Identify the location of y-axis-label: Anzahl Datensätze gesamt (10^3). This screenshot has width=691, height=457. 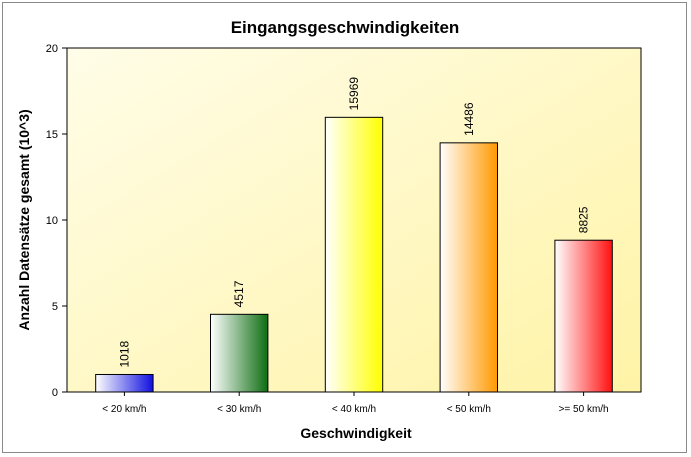
(24, 219).